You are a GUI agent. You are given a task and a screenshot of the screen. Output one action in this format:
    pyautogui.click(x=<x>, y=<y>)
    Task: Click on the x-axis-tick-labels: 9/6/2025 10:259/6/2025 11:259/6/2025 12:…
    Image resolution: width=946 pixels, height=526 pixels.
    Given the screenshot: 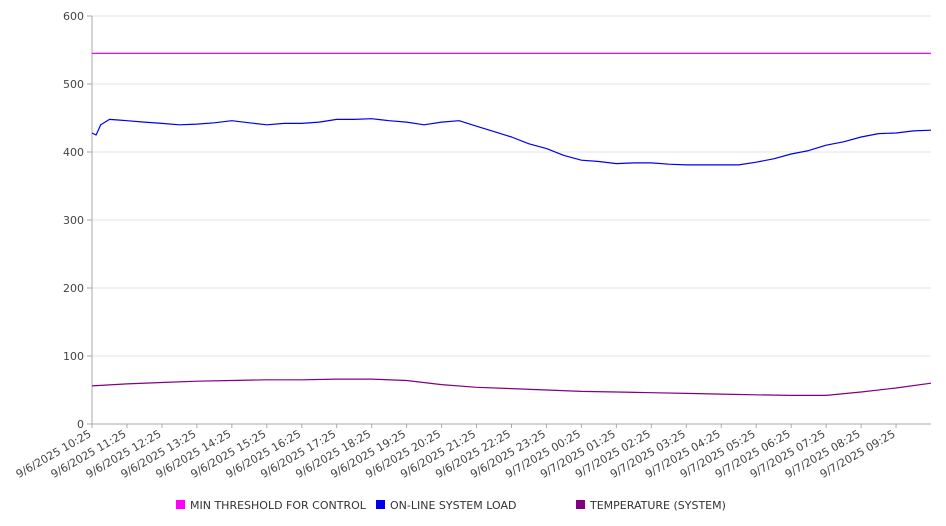 What is the action you would take?
    pyautogui.click(x=456, y=454)
    